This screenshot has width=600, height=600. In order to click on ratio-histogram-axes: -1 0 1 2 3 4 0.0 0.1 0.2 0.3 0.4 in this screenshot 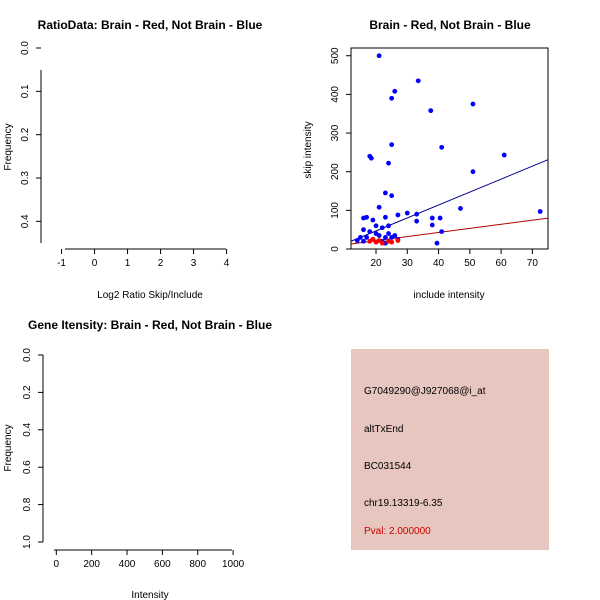, I will do `click(125, 155)`.